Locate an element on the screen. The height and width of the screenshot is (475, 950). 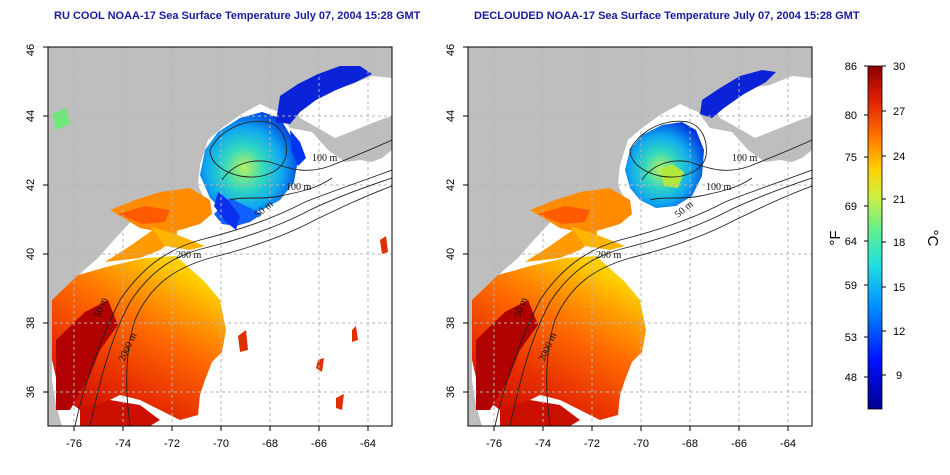
sst-inland-pixel is located at coordinates (61, 119).